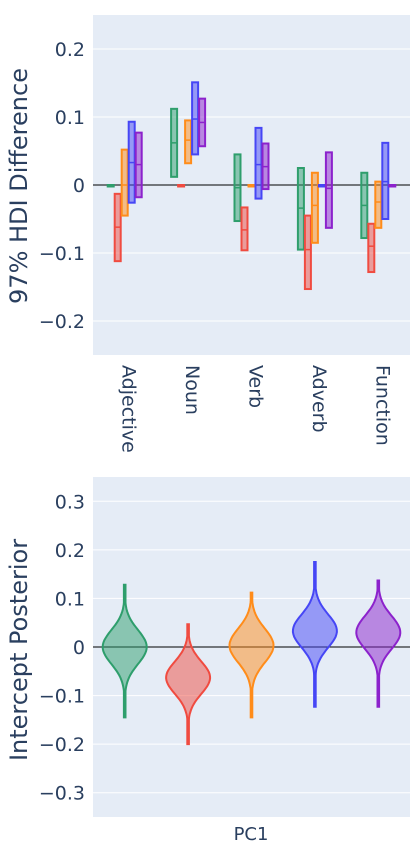 This screenshot has width=415, height=850. I want to click on intercept-y-tick-label: −0.3, so click(62, 794).